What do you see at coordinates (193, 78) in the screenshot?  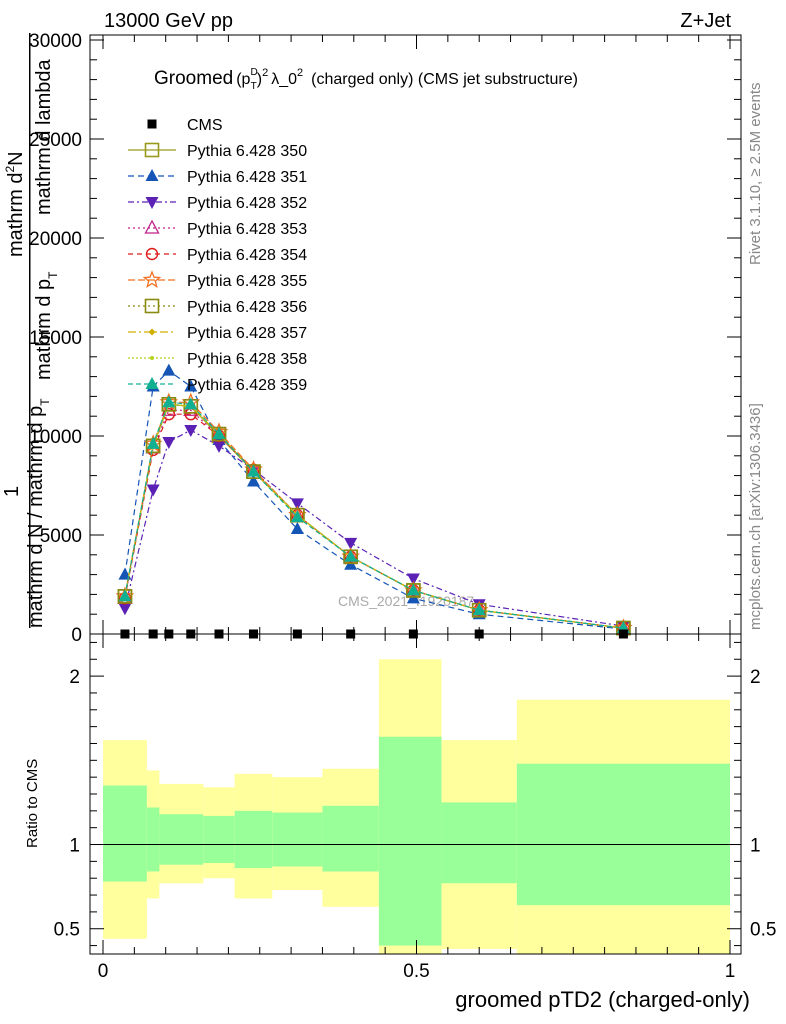 I see `chart-title-prefix: Groomed` at bounding box center [193, 78].